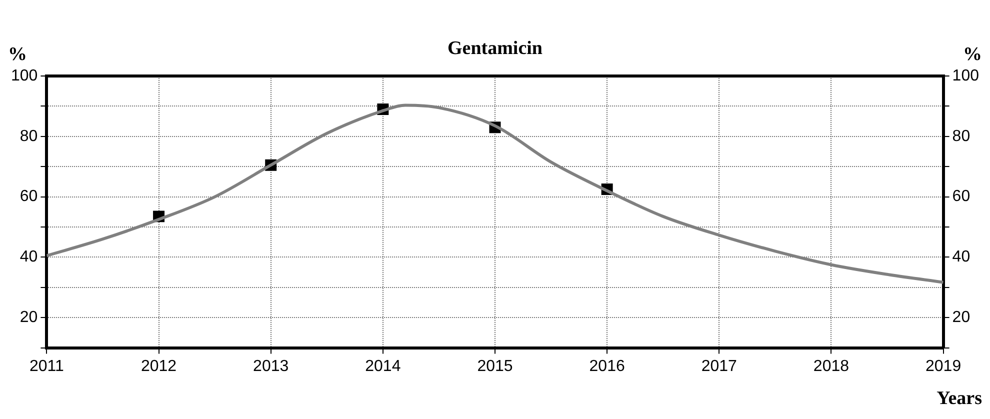 The height and width of the screenshot is (419, 990). Describe the element at coordinates (17, 54) in the screenshot. I see `y-axis-title: %` at that location.